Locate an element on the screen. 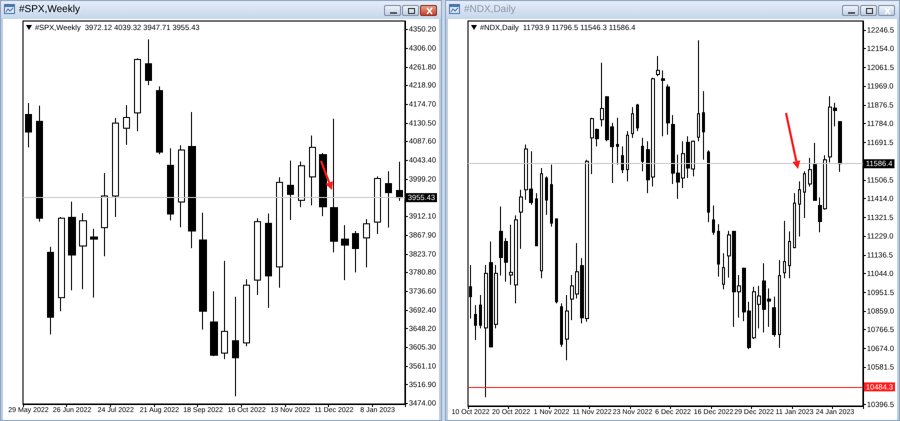  chart-title: #NDX,Daily is located at coordinates (490, 9).